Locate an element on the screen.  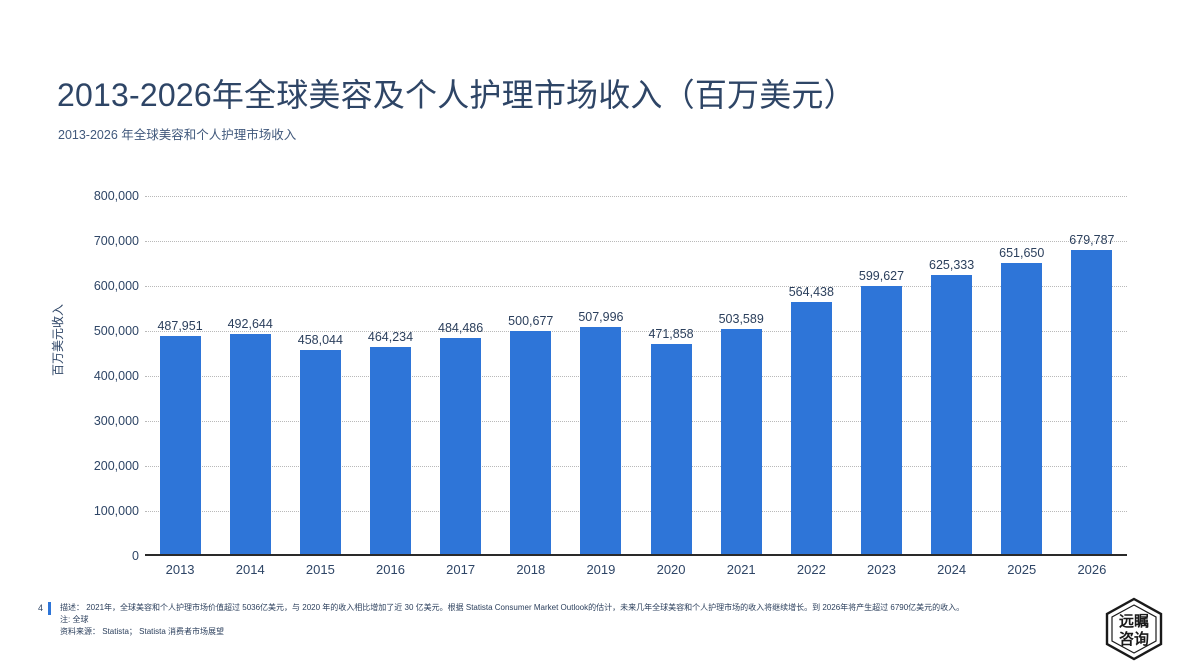
y-axis-tick-label: 500,000 is located at coordinates (116, 331).